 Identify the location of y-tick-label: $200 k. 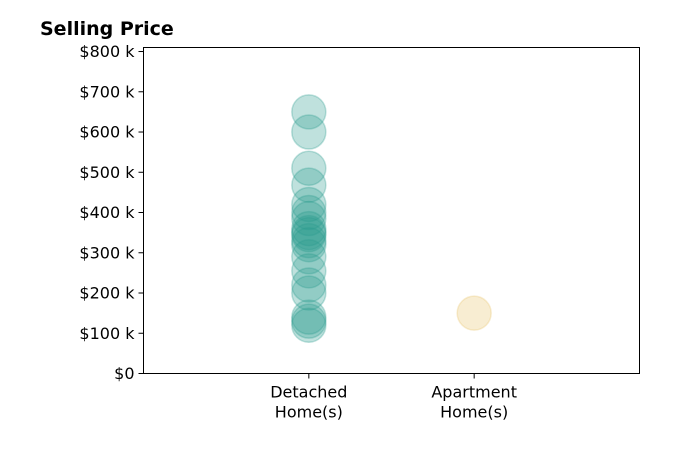
(107, 293).